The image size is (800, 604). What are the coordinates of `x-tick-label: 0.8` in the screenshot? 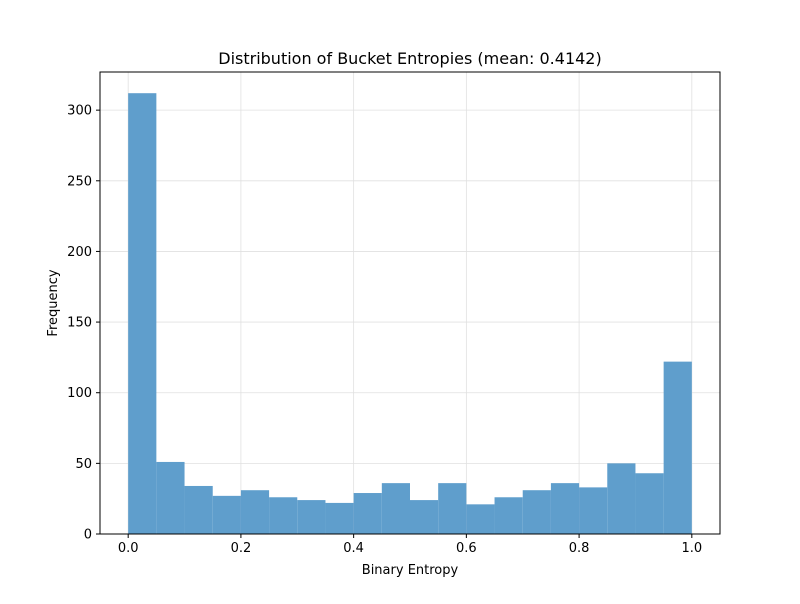 It's located at (579, 548).